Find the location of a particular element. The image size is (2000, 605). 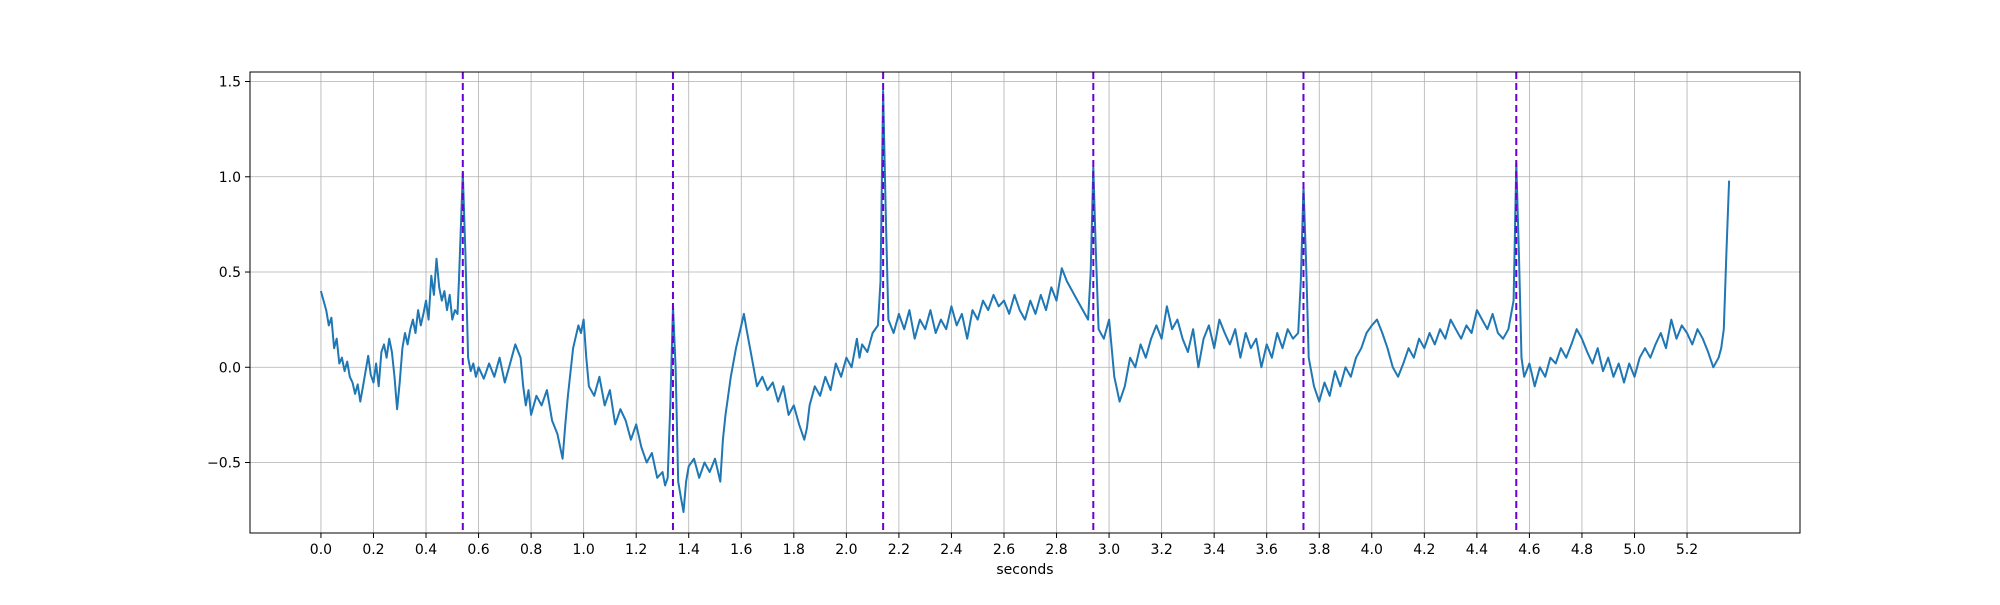

x-tick-label: 3.0 is located at coordinates (1109, 550).